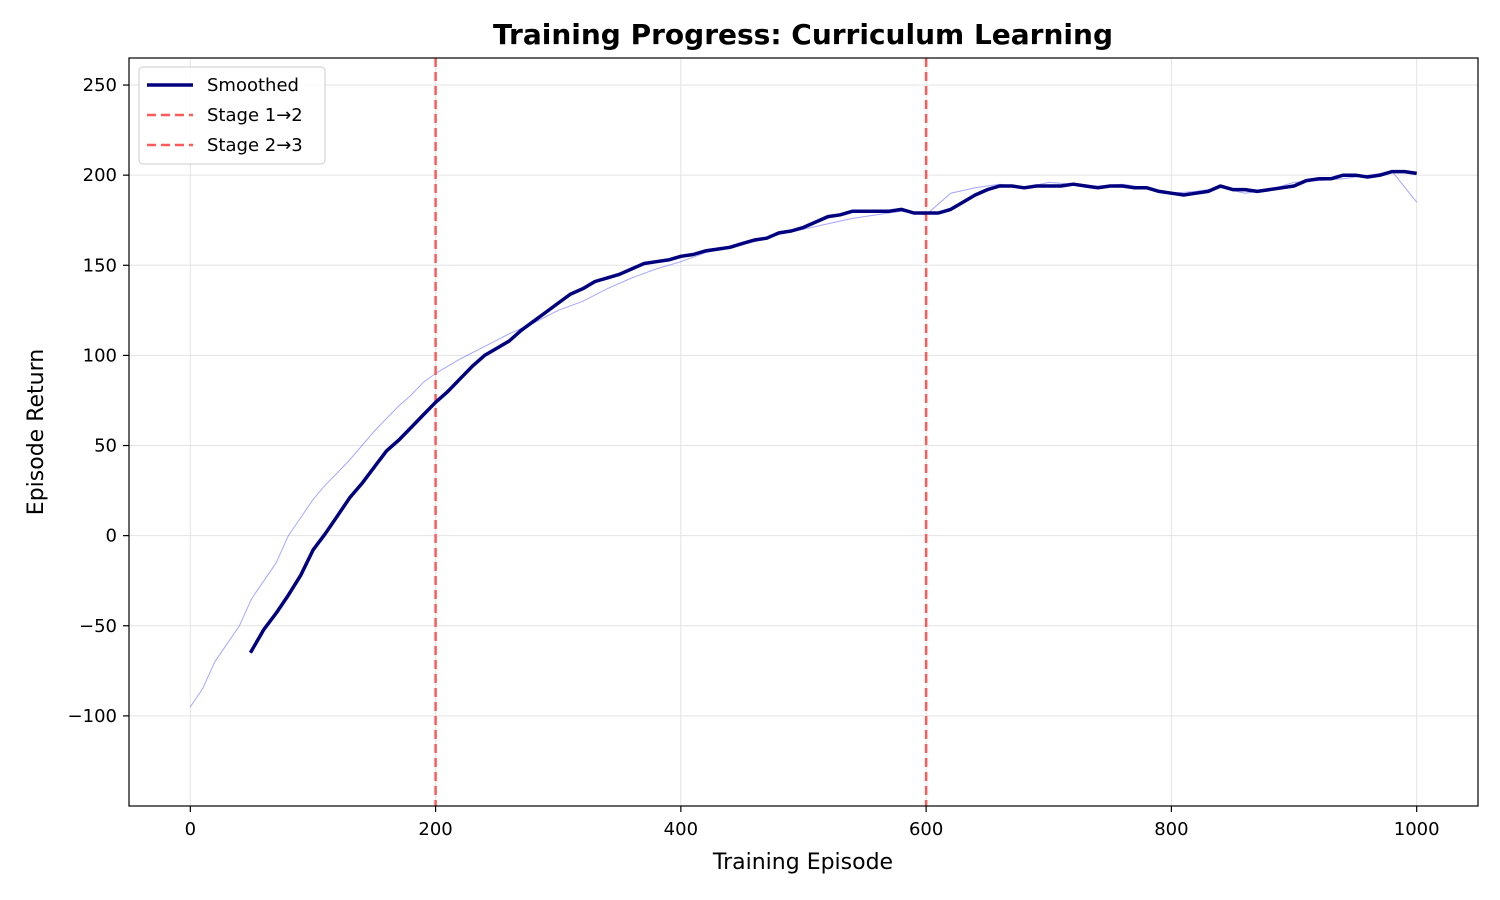 This screenshot has width=1500, height=900. Describe the element at coordinates (111, 536) in the screenshot. I see `y-tick-label: 0` at that location.